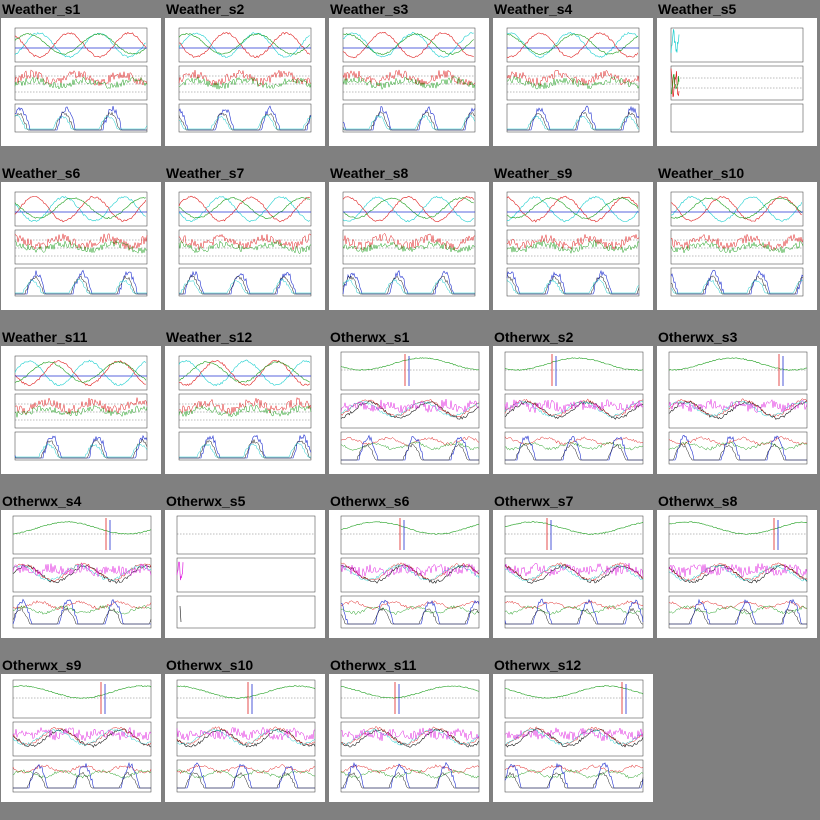  I want to click on thumbnail-card: Otherwx_s8, so click(738, 574).